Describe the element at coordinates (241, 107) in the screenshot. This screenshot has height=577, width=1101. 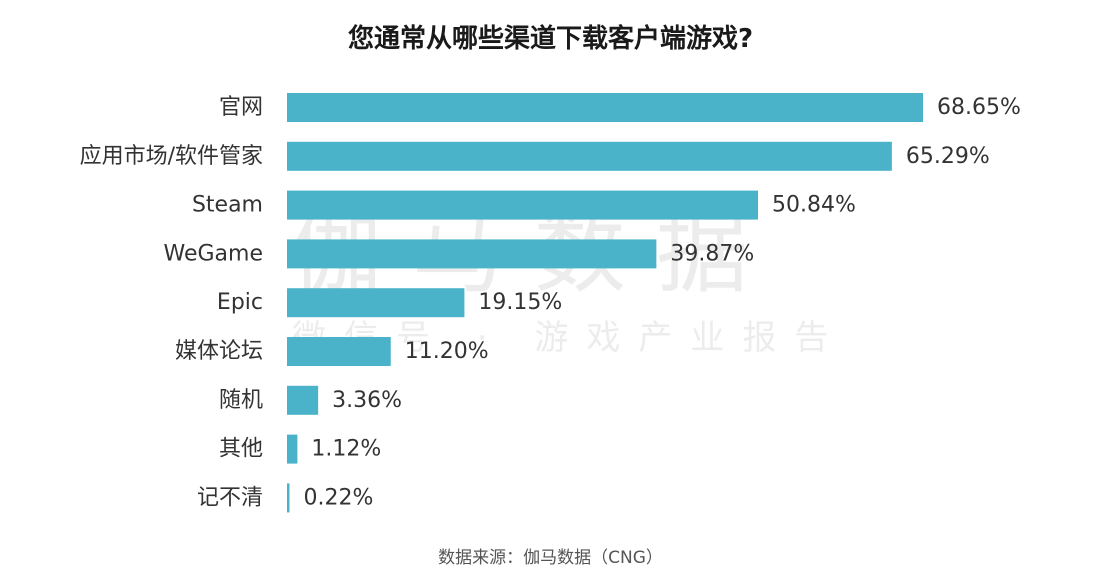
I see `category-label: 官网` at that location.